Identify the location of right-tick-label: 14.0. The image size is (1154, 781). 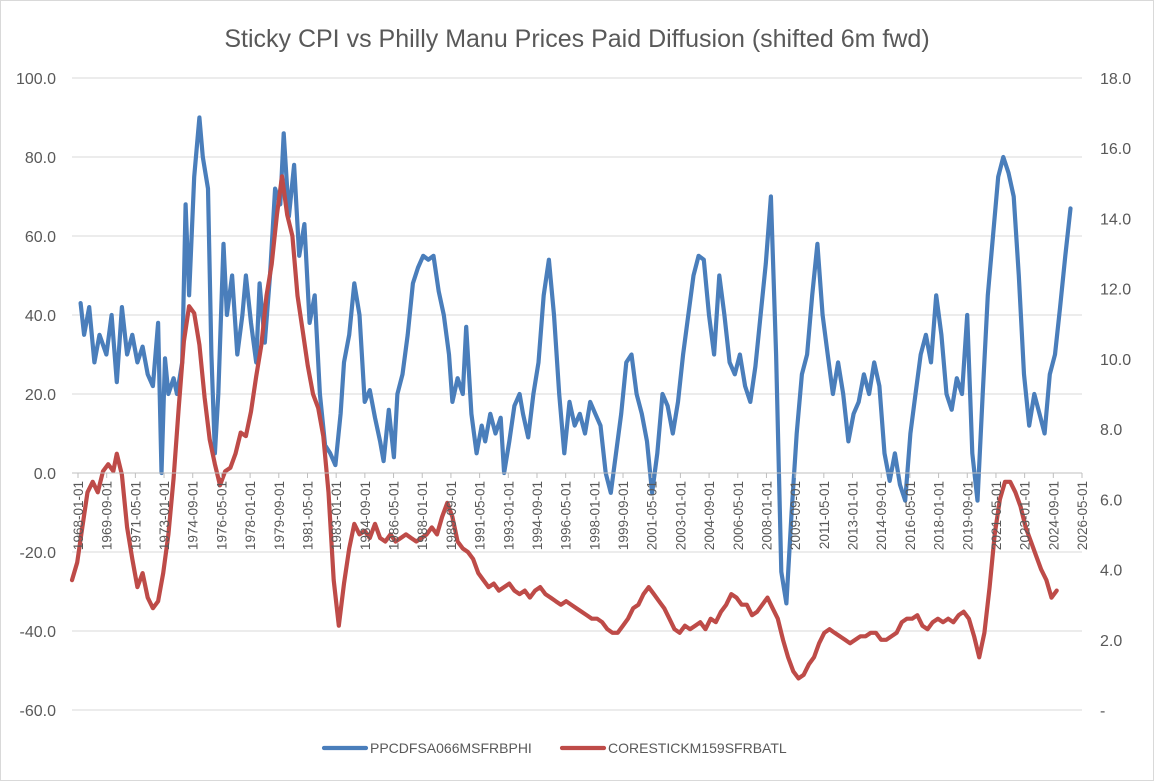
(1115, 219).